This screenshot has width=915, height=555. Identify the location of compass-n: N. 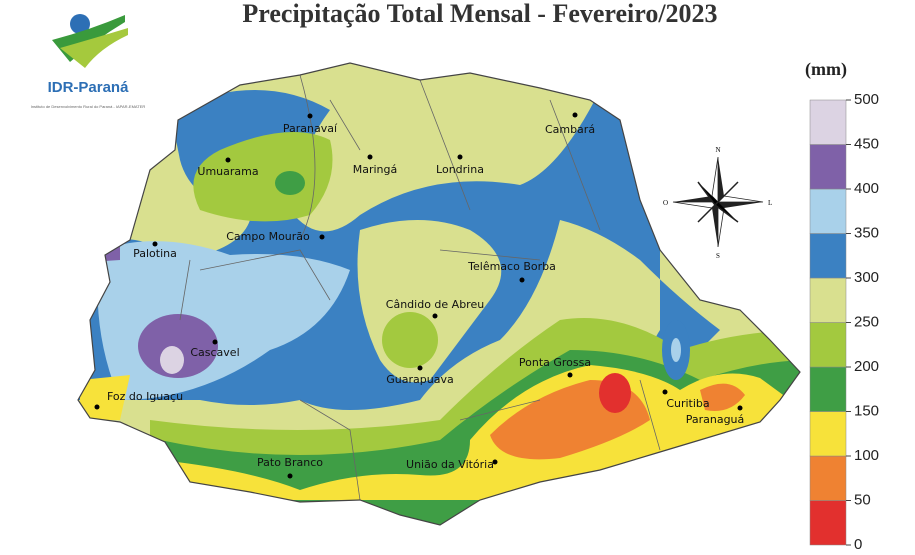
(717, 150).